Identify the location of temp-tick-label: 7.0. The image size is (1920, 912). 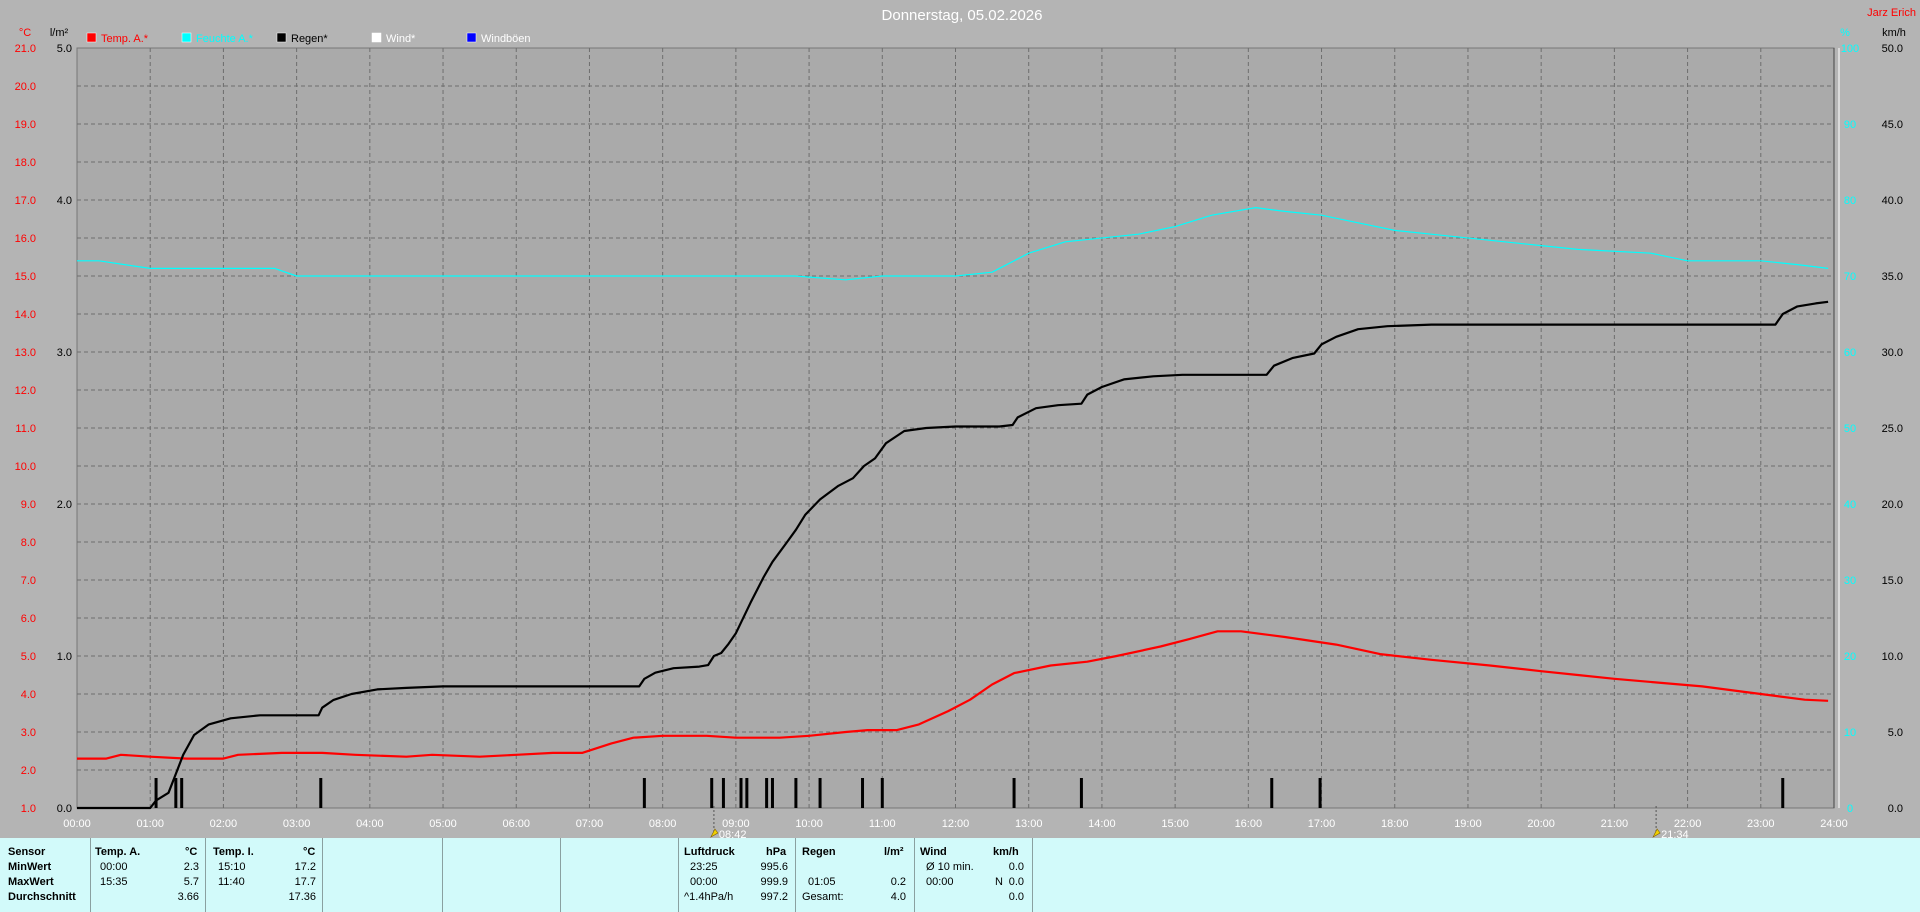
(28, 581).